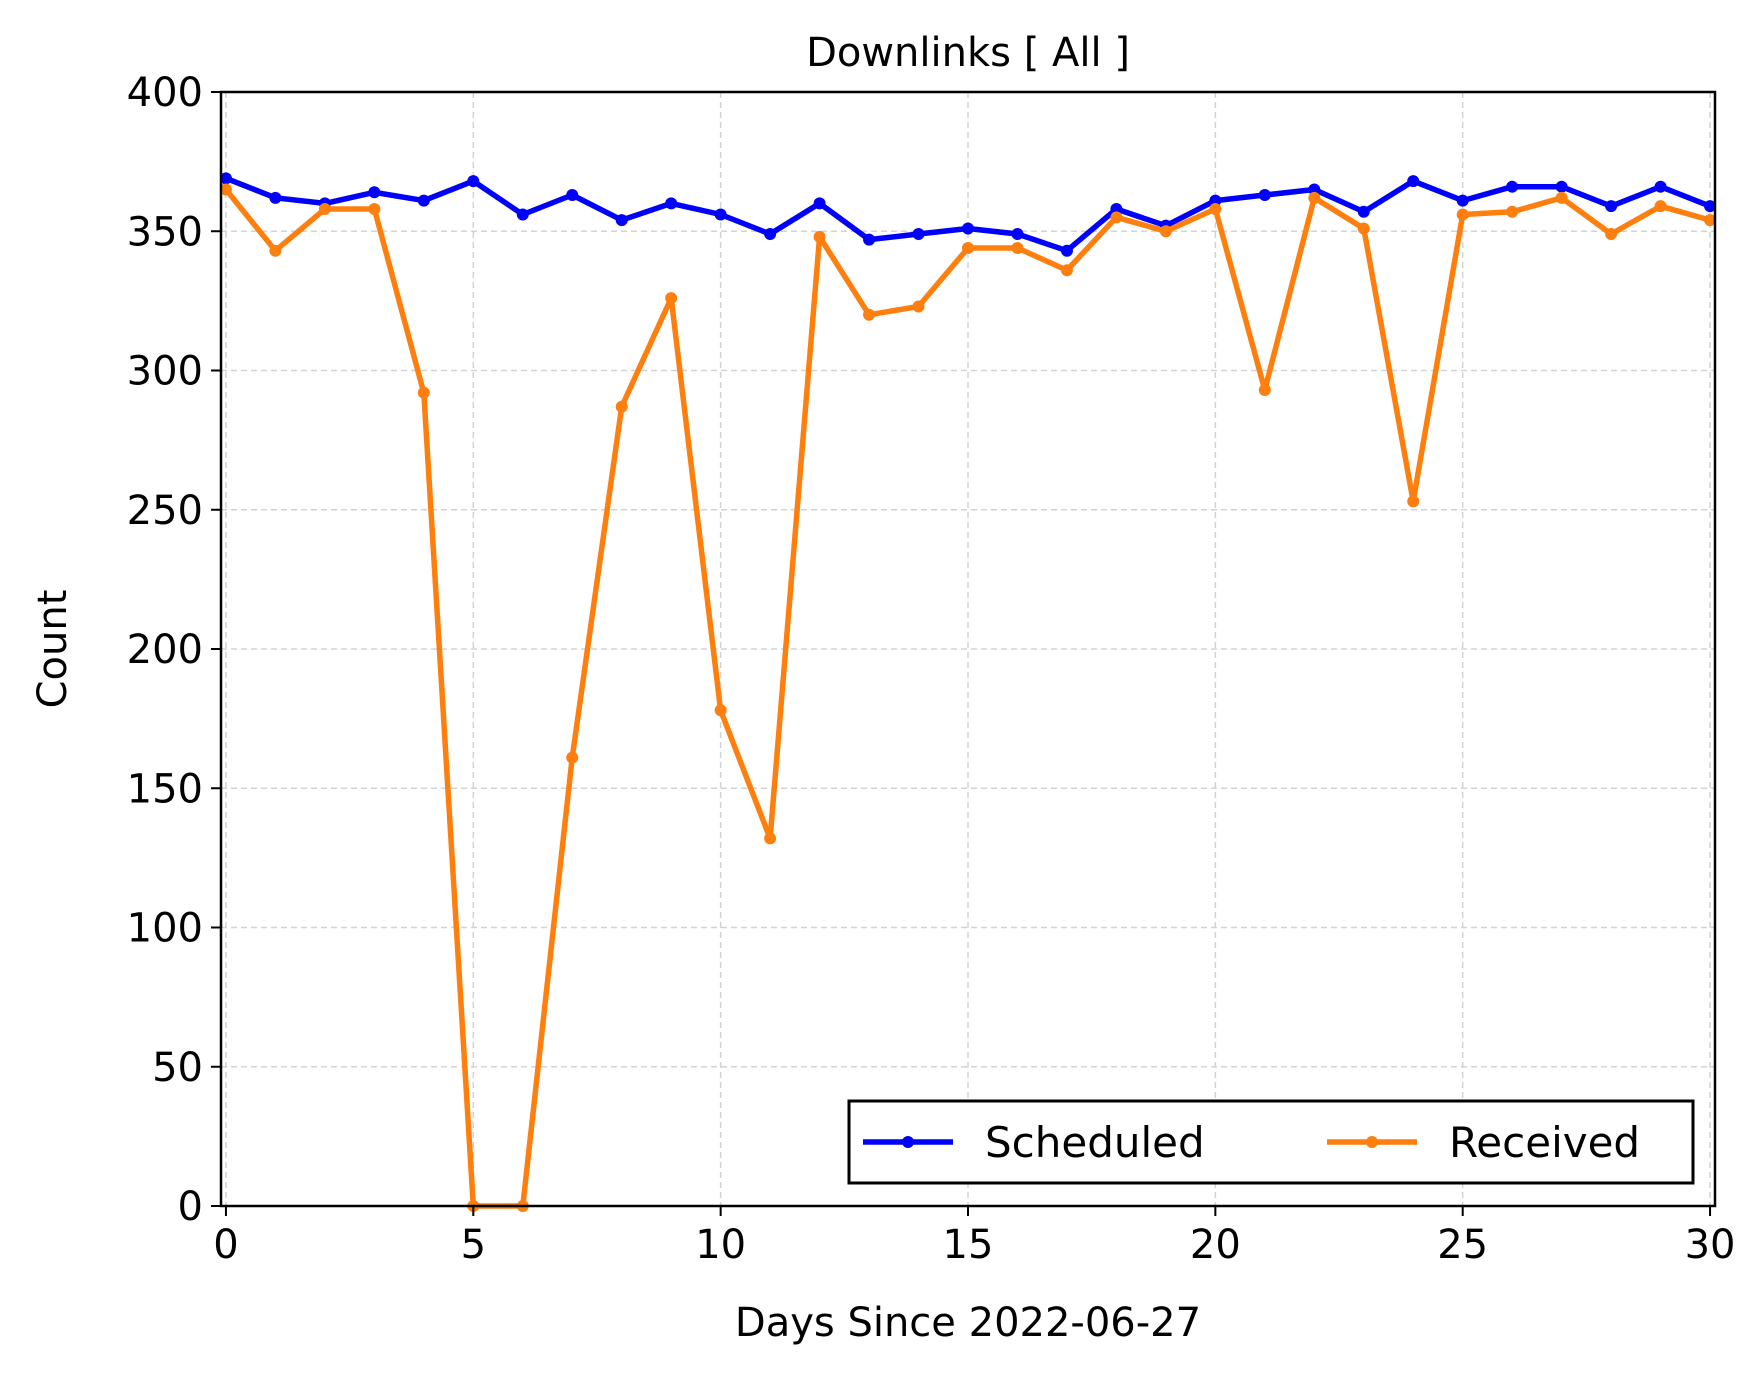 The height and width of the screenshot is (1373, 1763). What do you see at coordinates (968, 1323) in the screenshot?
I see `x-axis-label: Days Since 2022-06-27` at bounding box center [968, 1323].